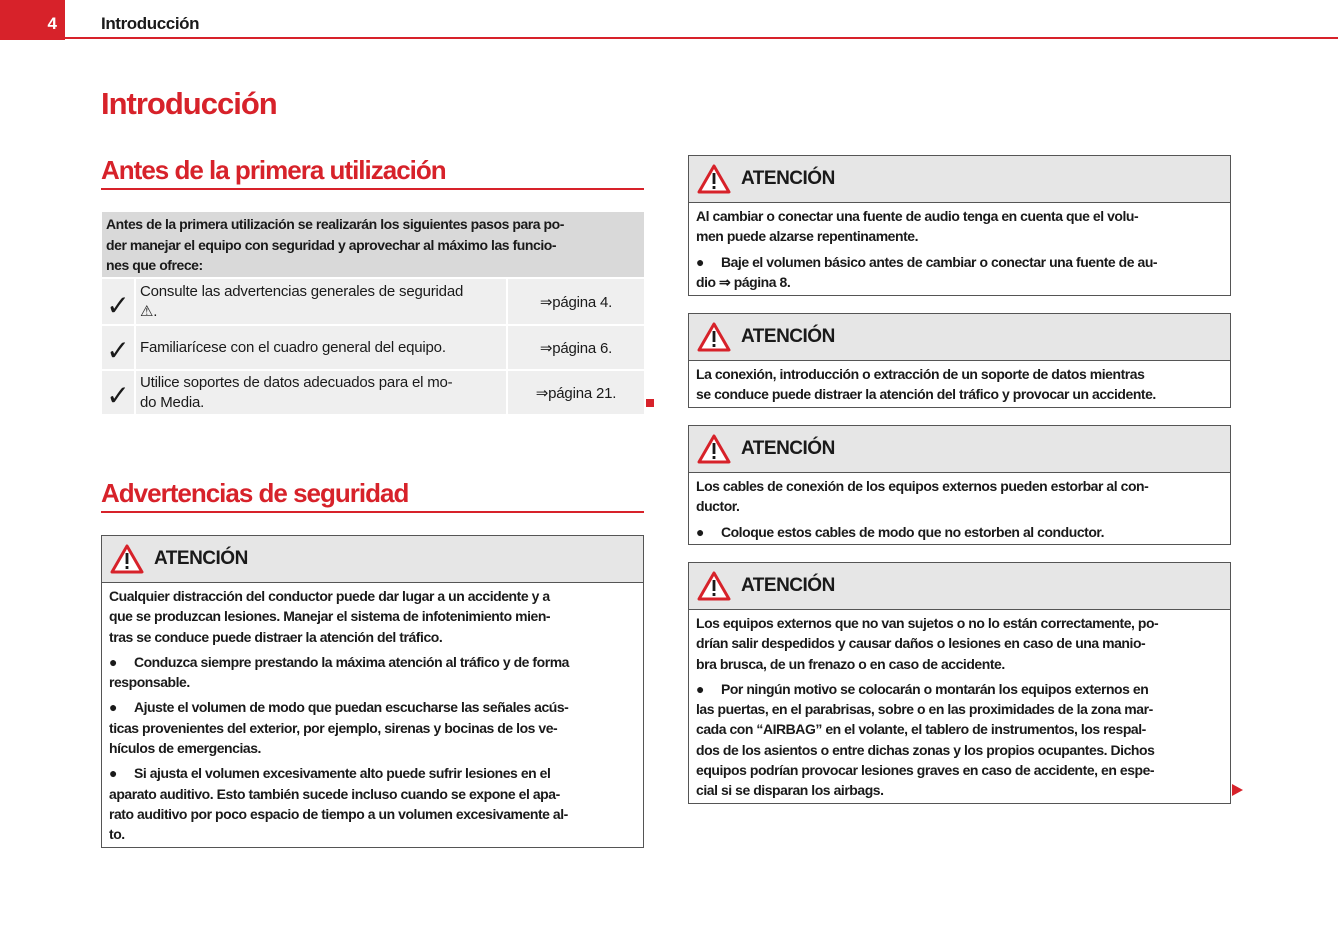  Describe the element at coordinates (959, 506) in the screenshot. I see `text-line: ductor.` at that location.